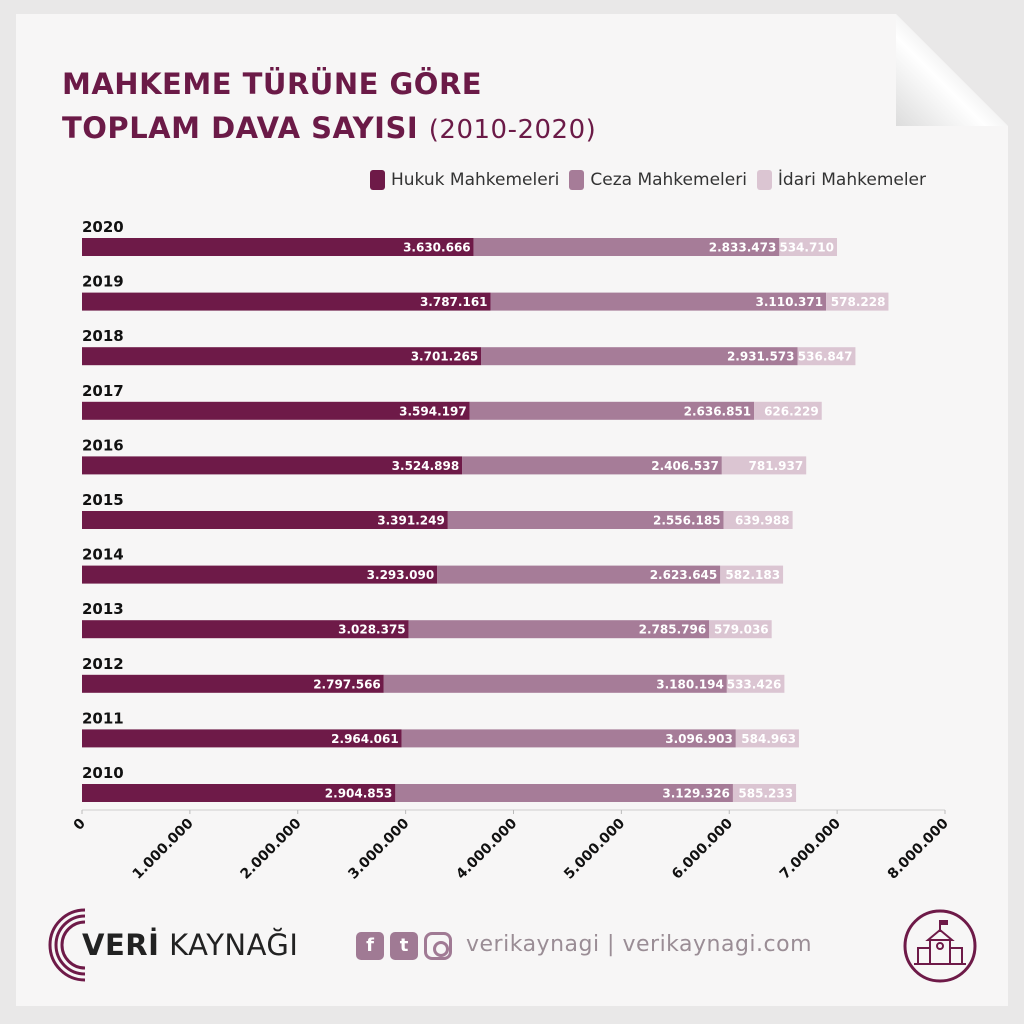 Image resolution: width=1024 pixels, height=1024 pixels. I want to click on year-label: 2018, so click(103, 336).